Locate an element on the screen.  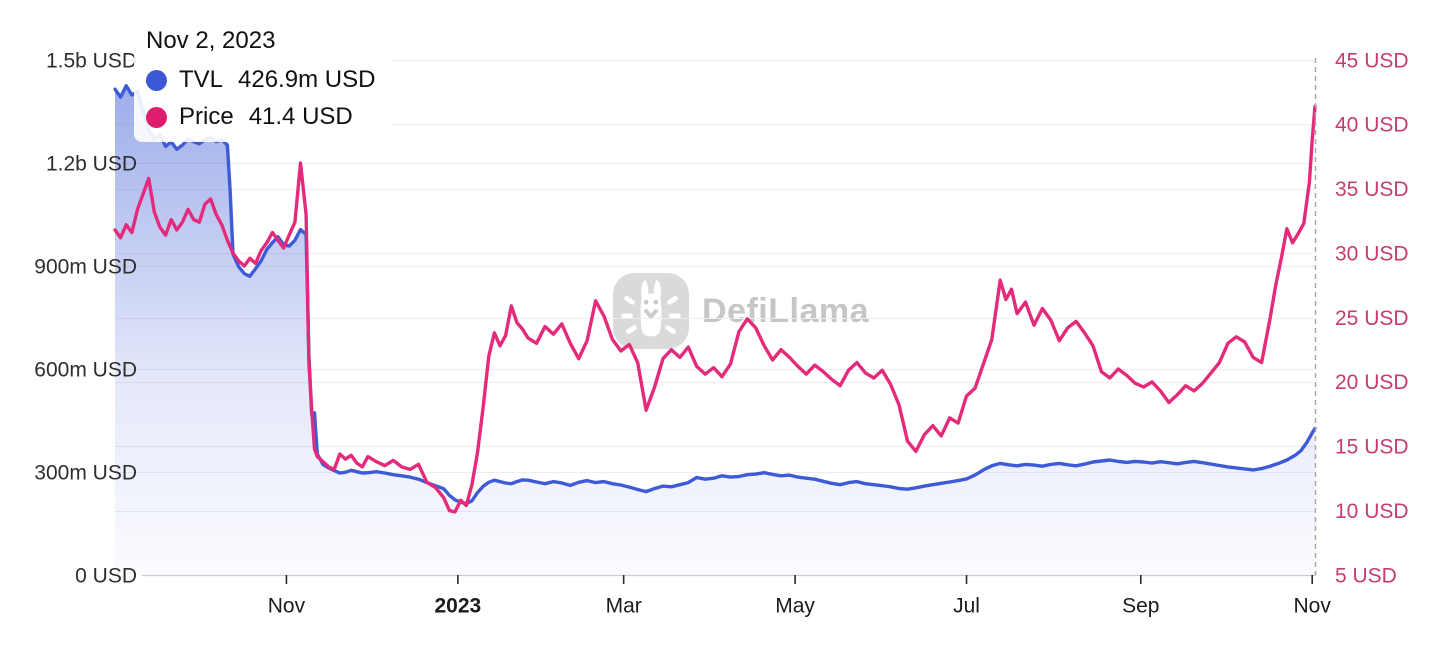
tooltip-row-price: Price 41.4 USD is located at coordinates (260, 117).